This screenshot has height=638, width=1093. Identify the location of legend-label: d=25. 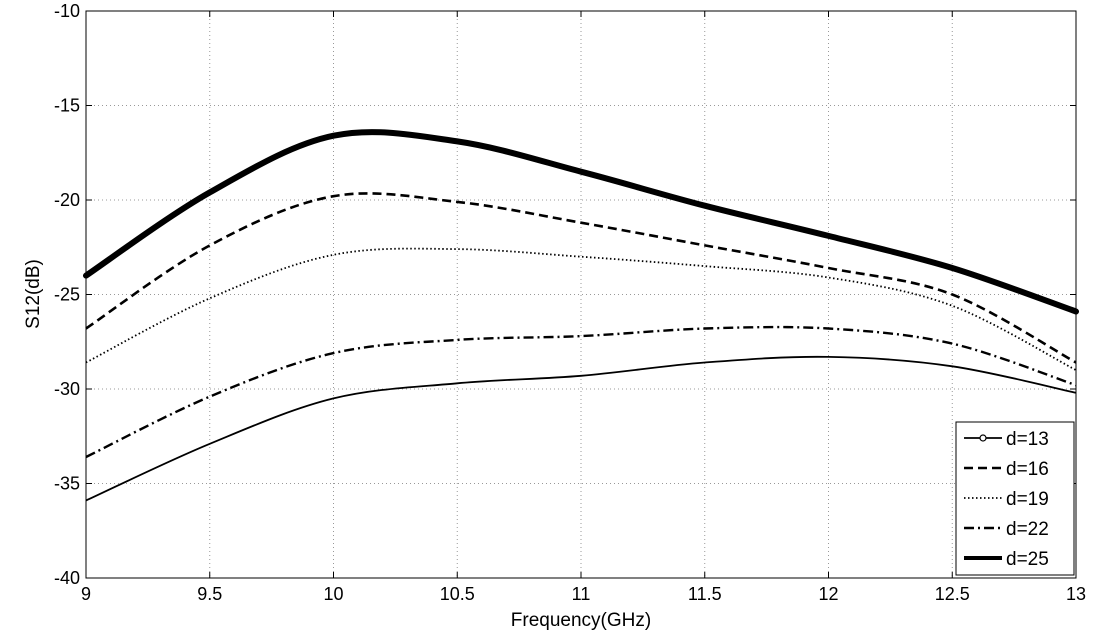
(1027, 559).